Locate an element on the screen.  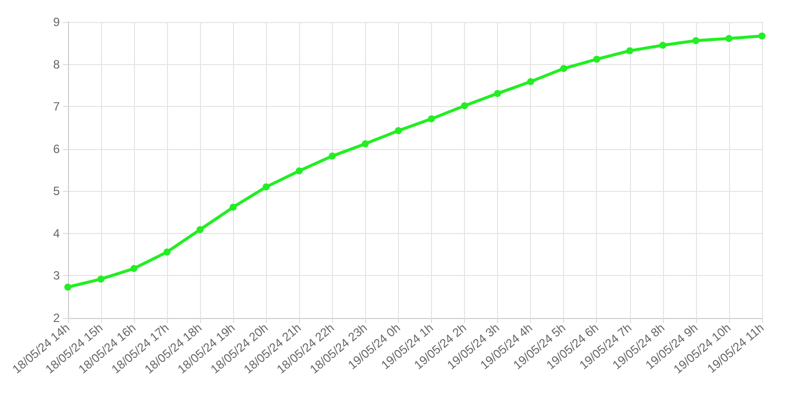
y-tick-label: 2 is located at coordinates (56, 318).